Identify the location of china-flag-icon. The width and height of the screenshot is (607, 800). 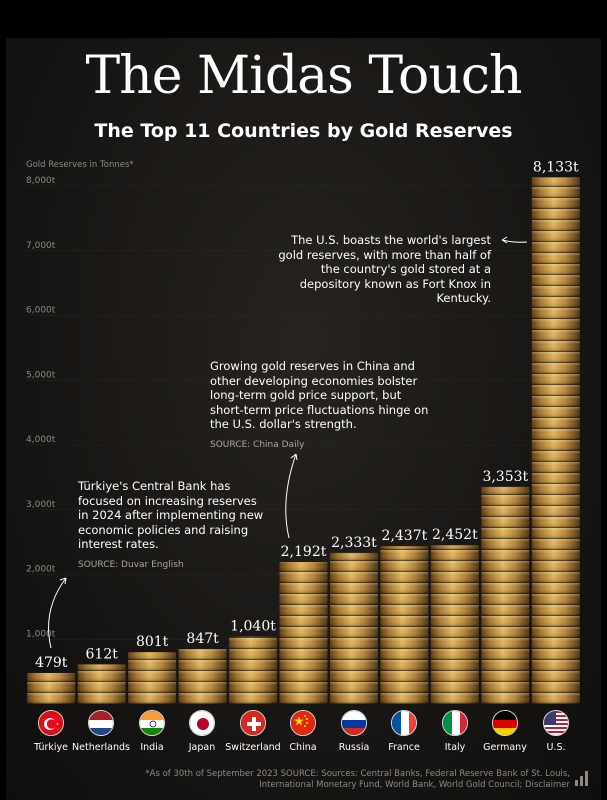
(303, 723).